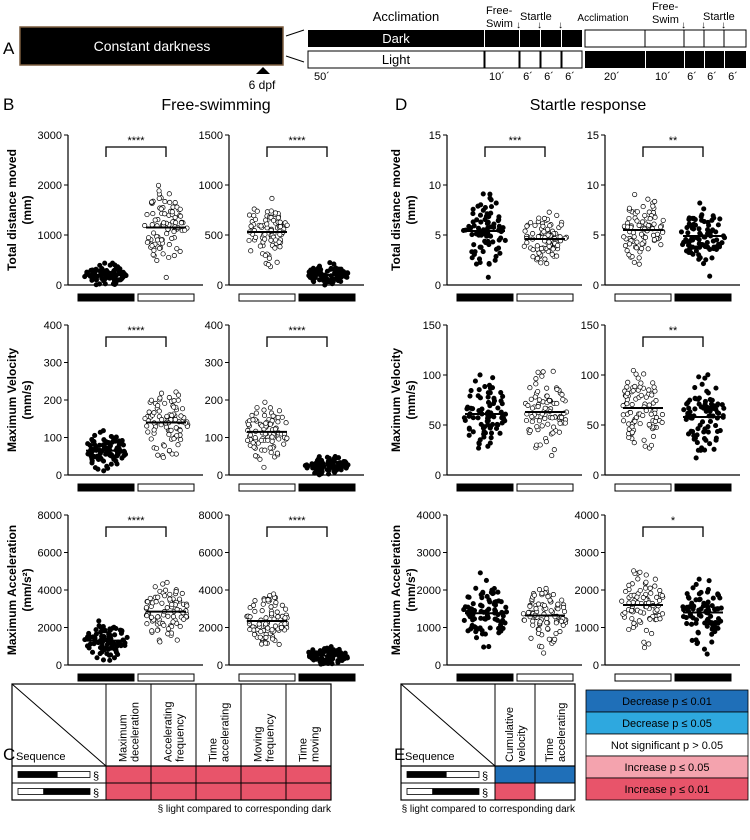  Describe the element at coordinates (427, 774) in the screenshot. I see `sequence-bar-dark` at that location.